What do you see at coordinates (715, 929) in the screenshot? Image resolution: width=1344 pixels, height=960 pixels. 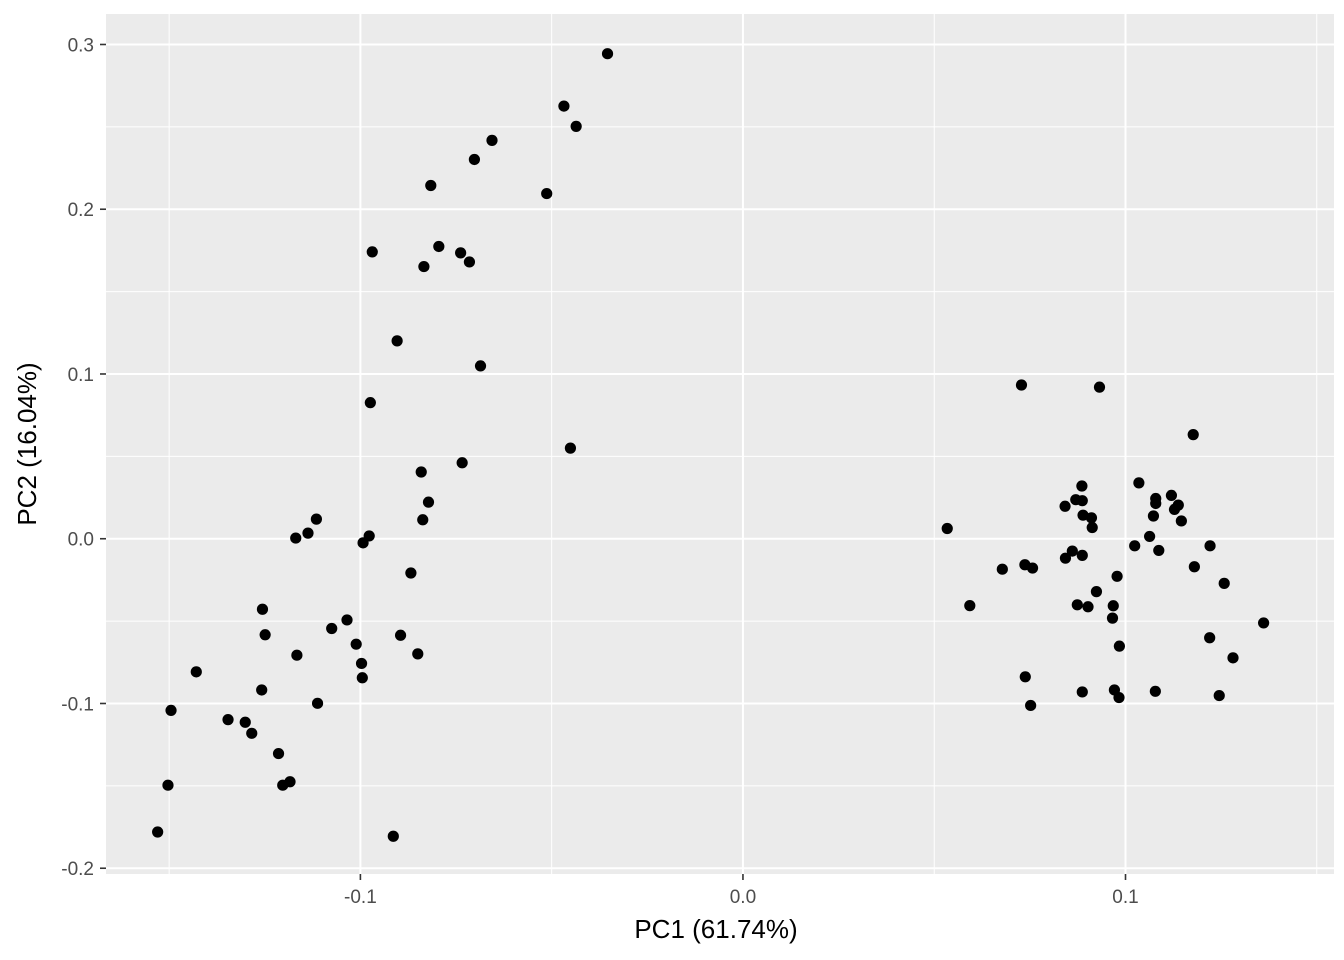 I see `x-axis-title: PC1 (61.74%)` at bounding box center [715, 929].